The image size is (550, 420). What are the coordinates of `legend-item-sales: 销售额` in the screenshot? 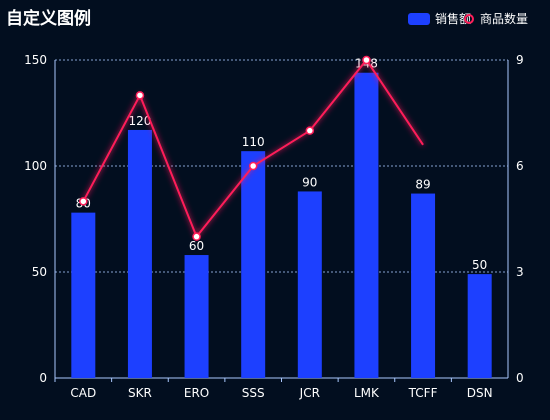 It's located at (439, 18).